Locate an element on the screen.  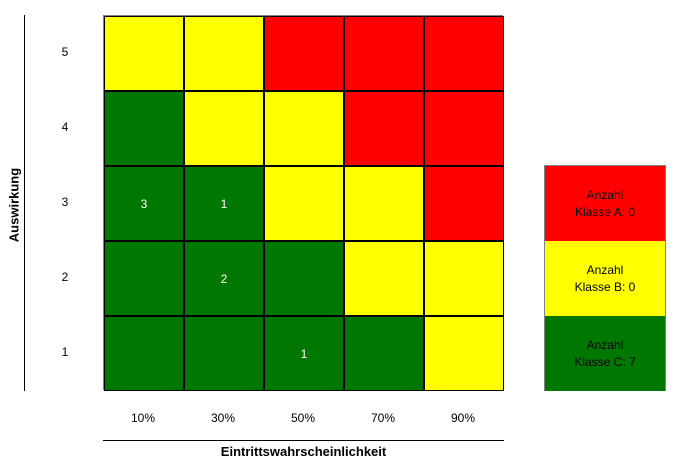
matrix-cell: 3 is located at coordinates (144, 203).